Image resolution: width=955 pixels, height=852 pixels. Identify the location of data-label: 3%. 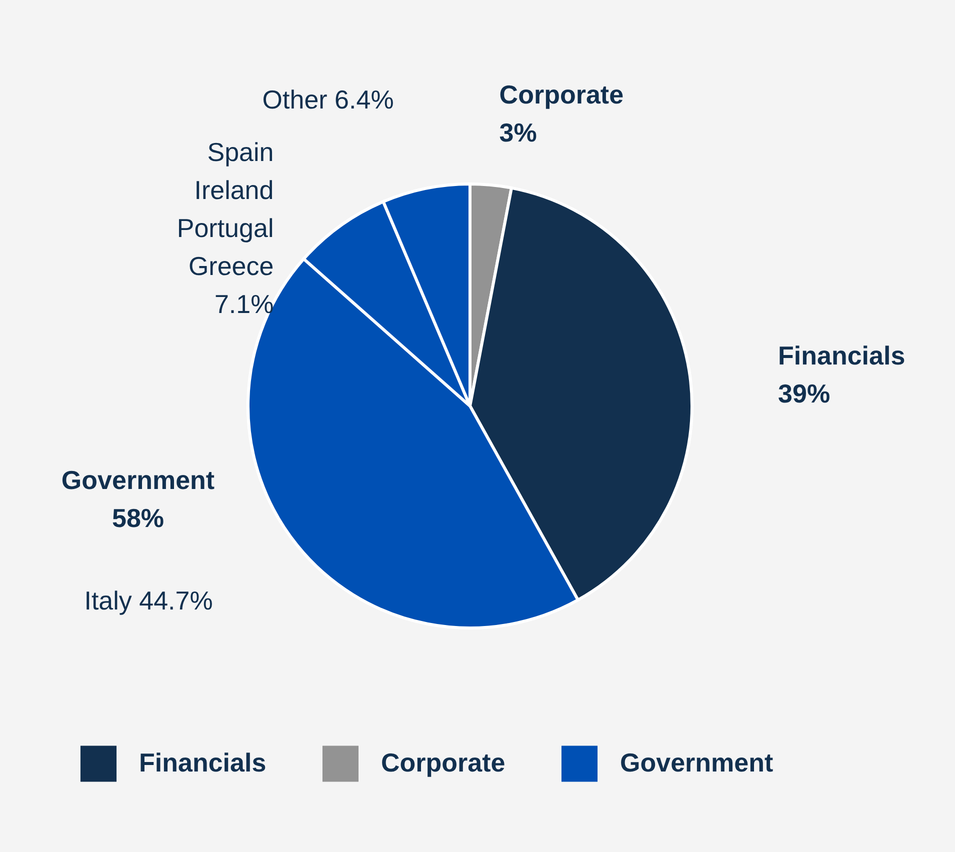
(518, 132).